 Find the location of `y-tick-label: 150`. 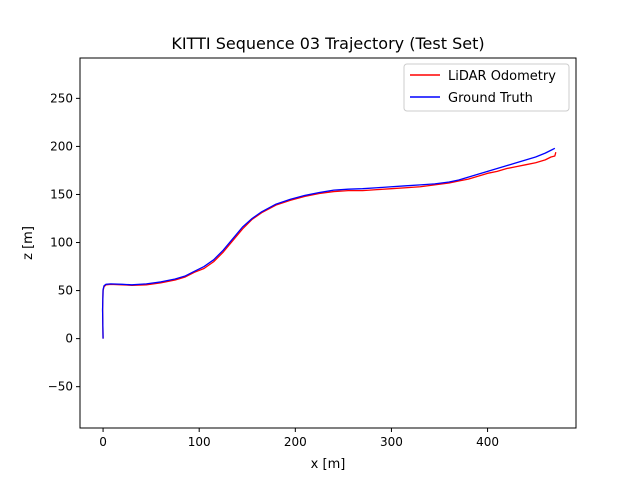

y-tick-label: 150 is located at coordinates (61, 194).